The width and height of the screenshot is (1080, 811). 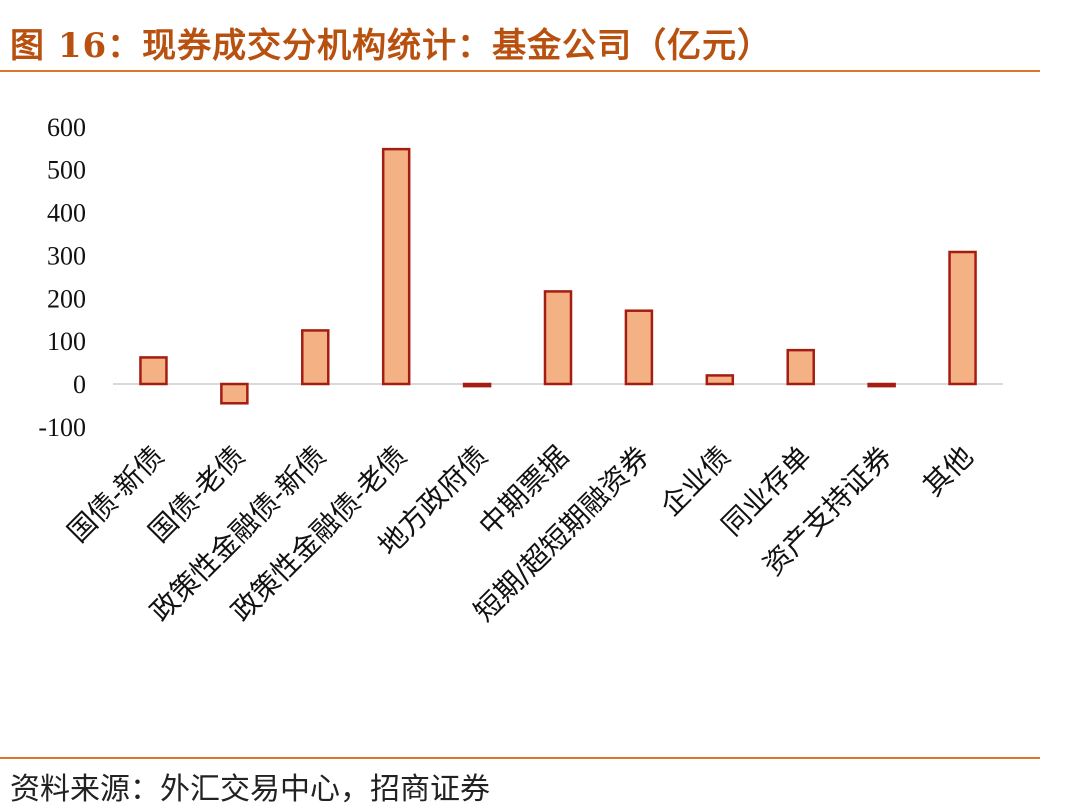 What do you see at coordinates (66, 341) in the screenshot?
I see `y-tick-label: 100` at bounding box center [66, 341].